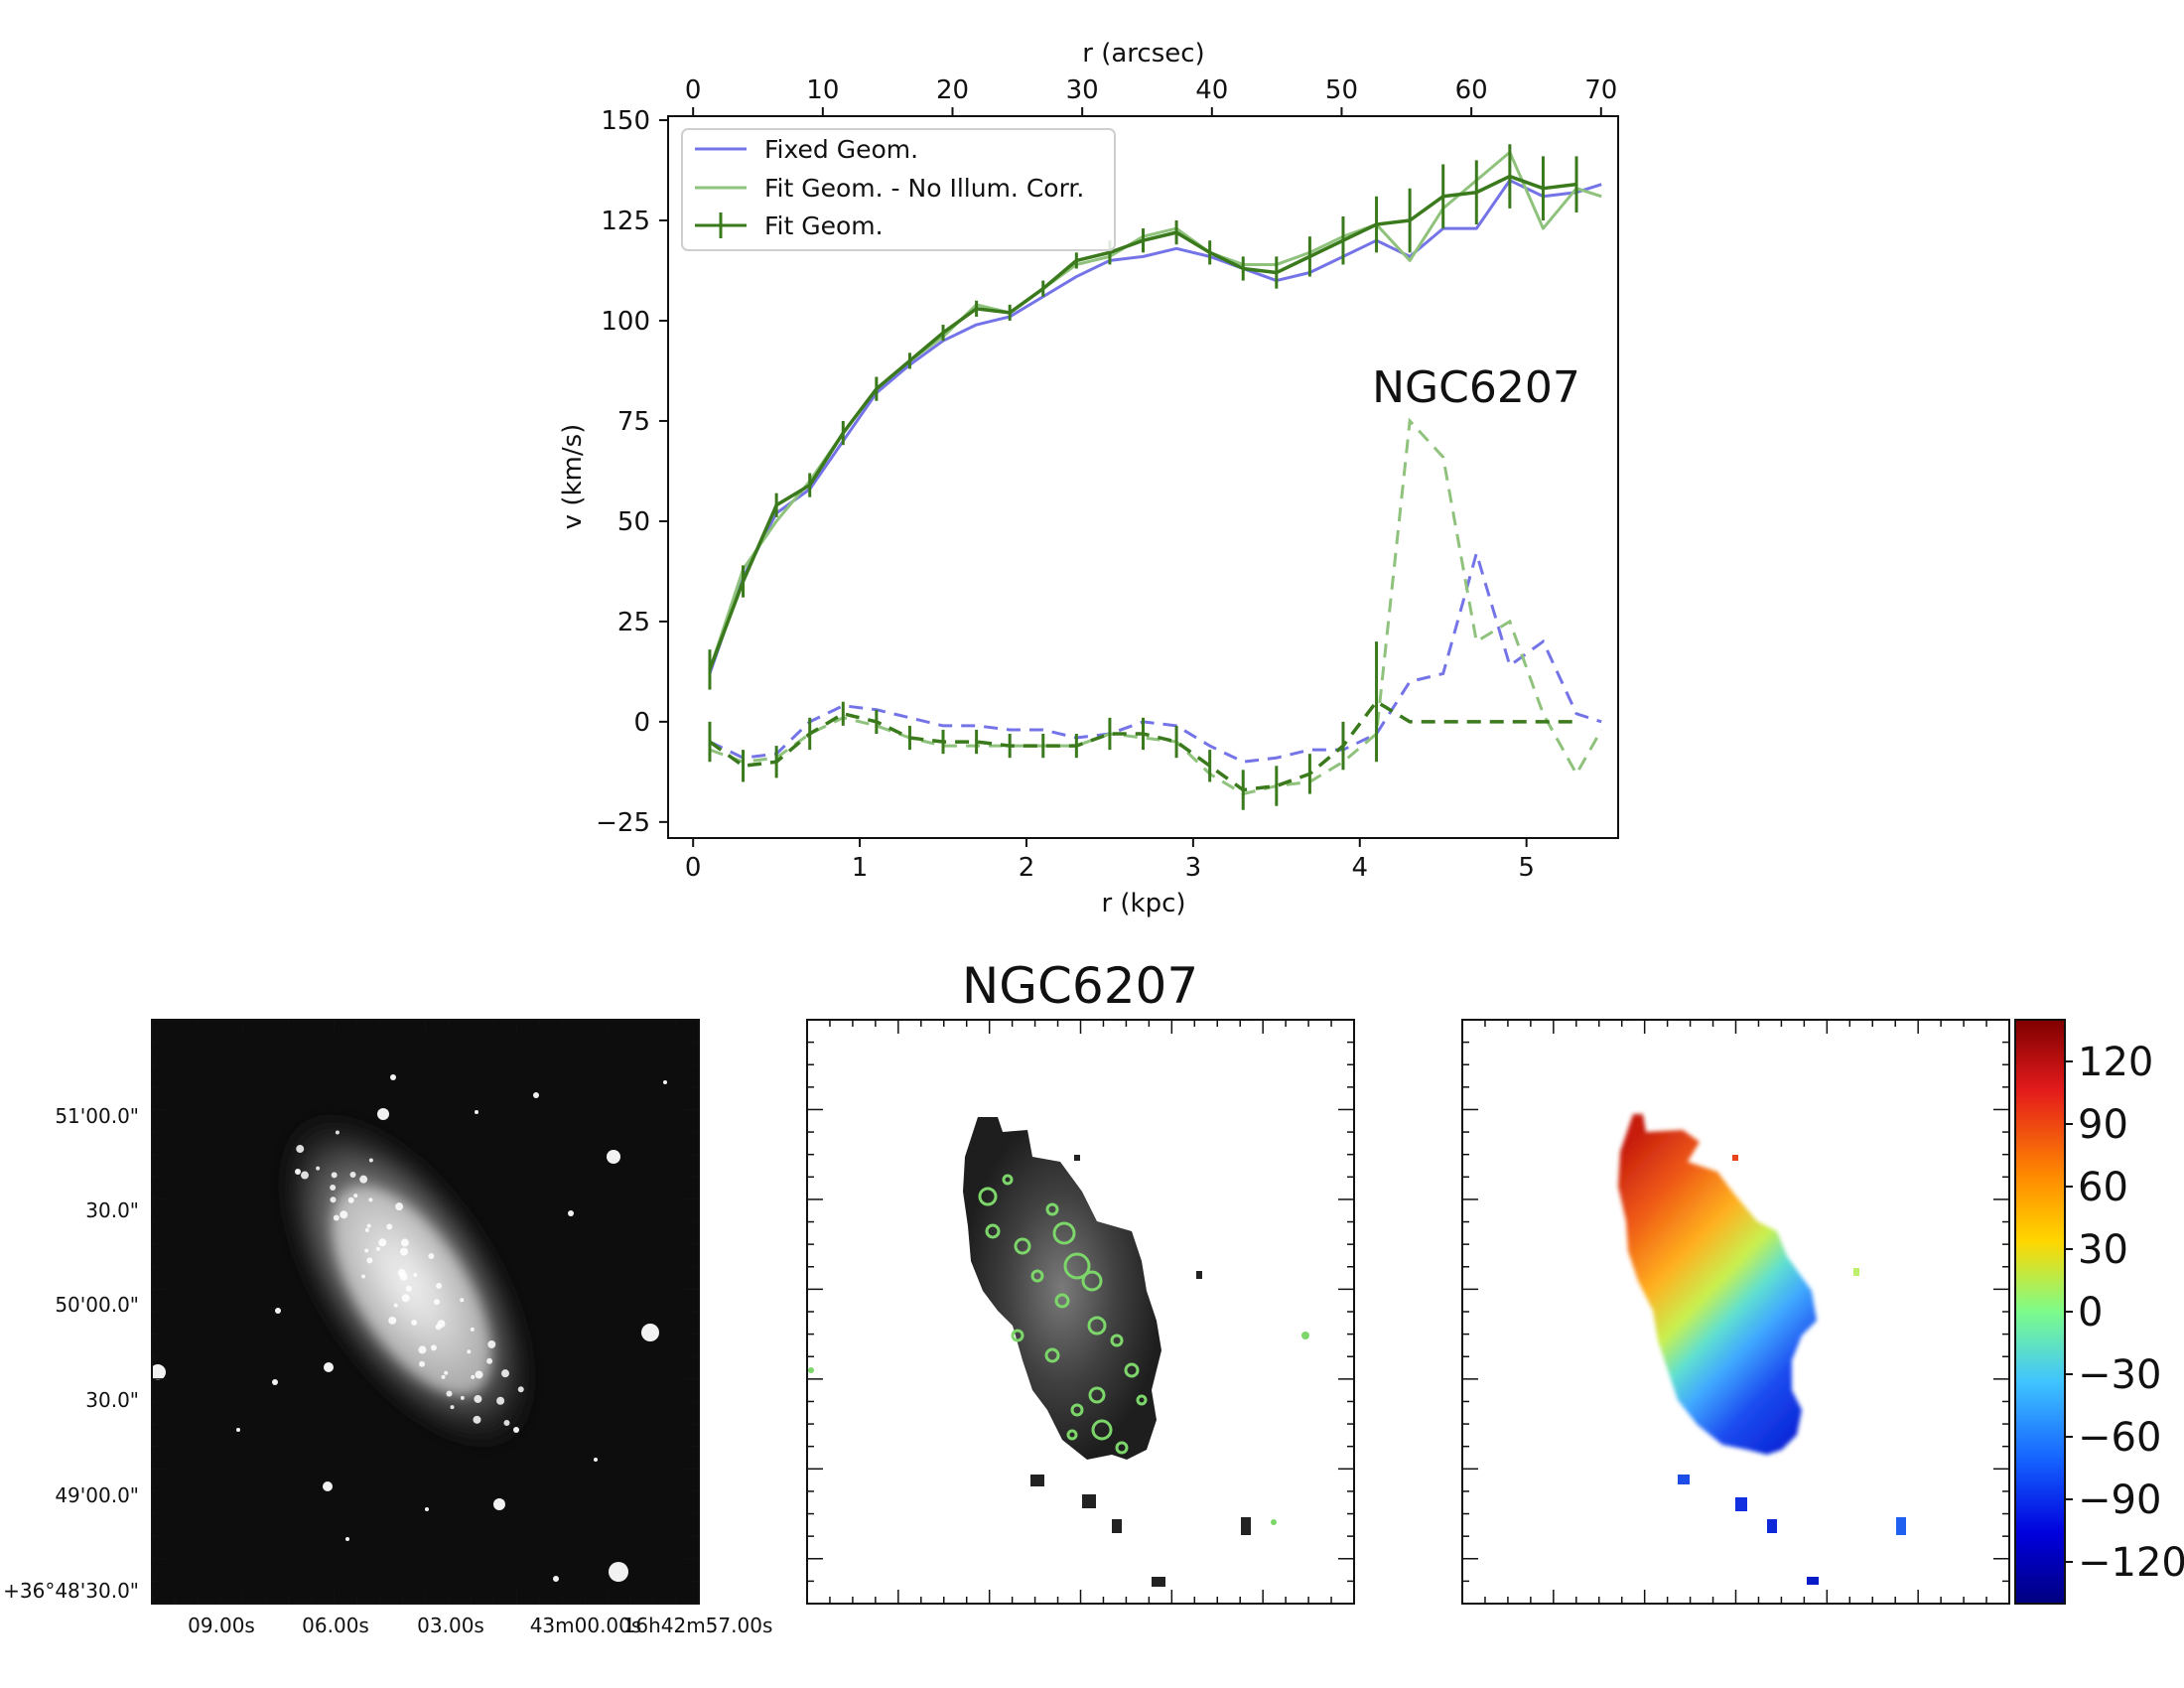 The height and width of the screenshot is (1688, 2184). I want to click on colorbar, so click(2040, 1312).